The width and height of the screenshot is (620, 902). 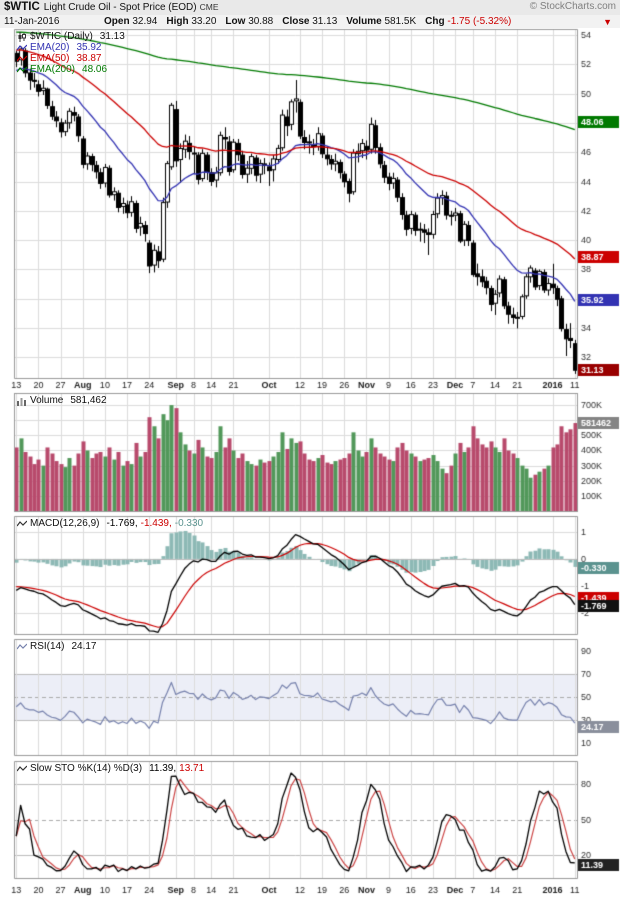 What do you see at coordinates (71, 58) in the screenshot?
I see `ema50-legend-row: EMA(50) 38.87` at bounding box center [71, 58].